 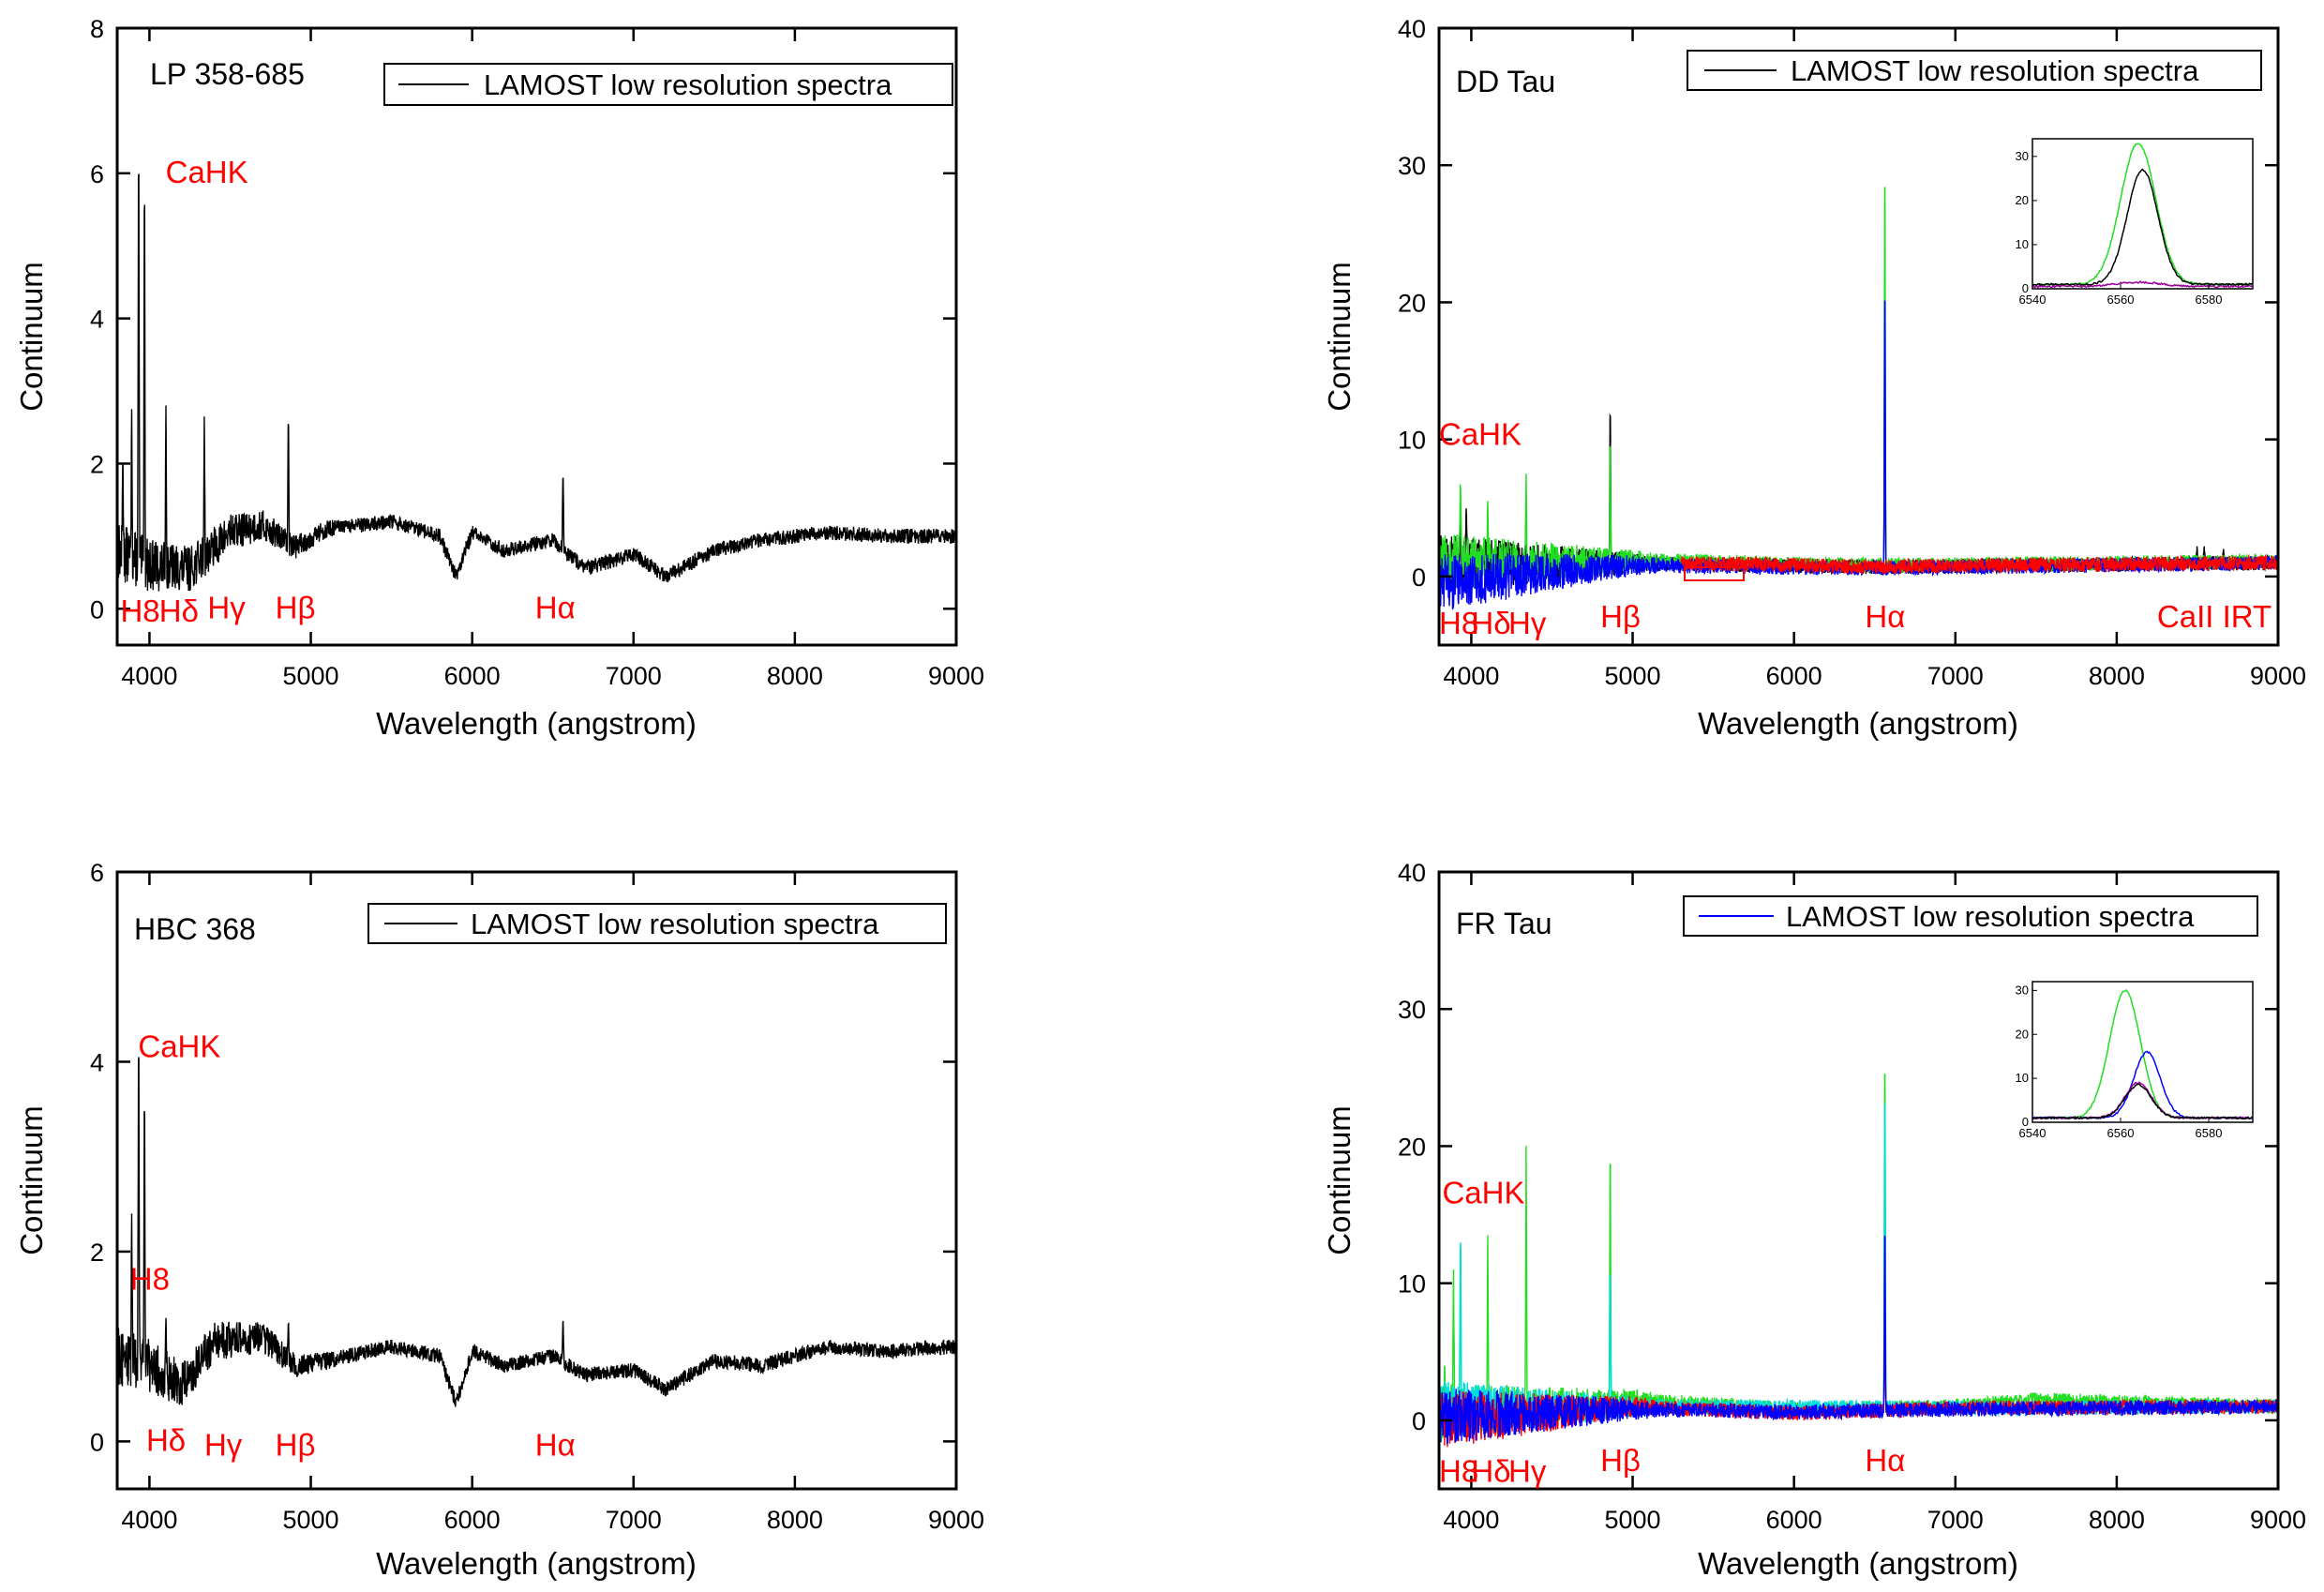 I want to click on y-tick-label: 2, so click(x=97, y=464).